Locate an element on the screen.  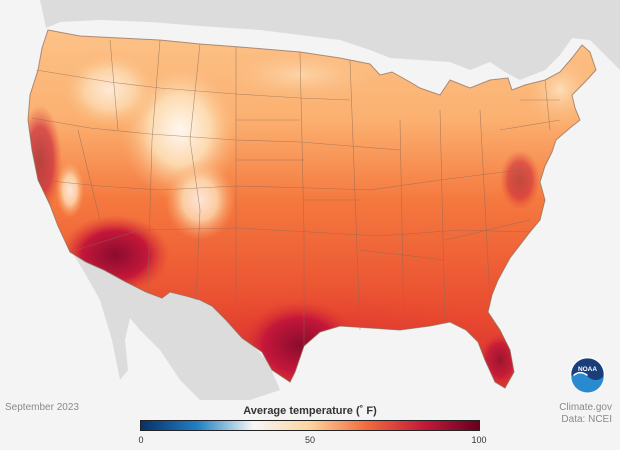
legend-tick-min: 0 is located at coordinates (141, 440).